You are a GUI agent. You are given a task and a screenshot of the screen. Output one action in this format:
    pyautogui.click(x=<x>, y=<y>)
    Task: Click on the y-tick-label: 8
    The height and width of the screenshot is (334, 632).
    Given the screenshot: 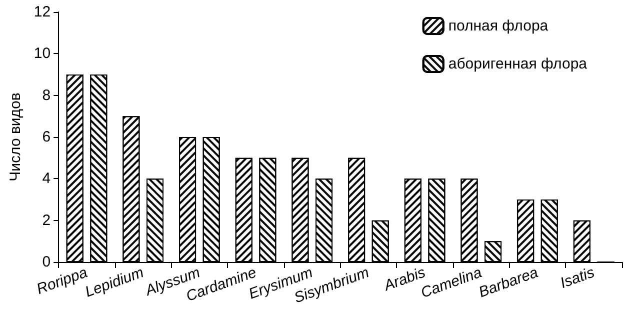 What is the action you would take?
    pyautogui.click(x=46, y=95)
    